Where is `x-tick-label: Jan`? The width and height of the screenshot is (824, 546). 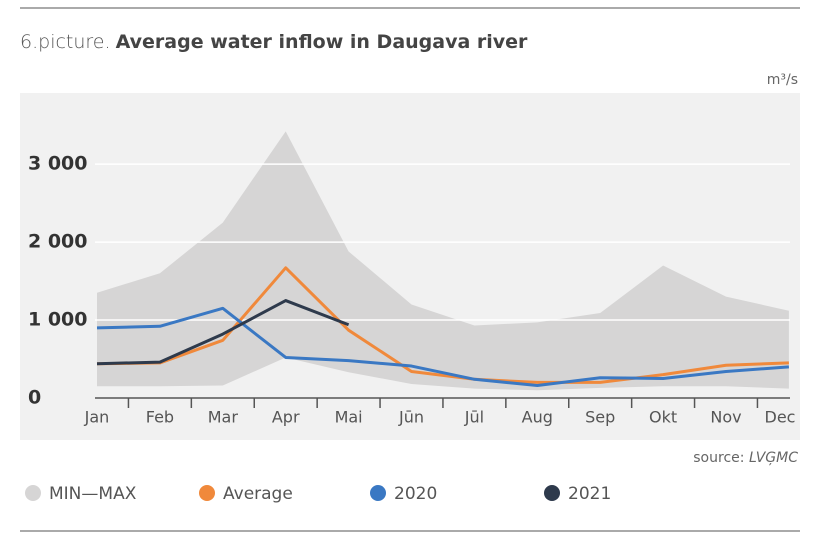
x-tick-label: Jan is located at coordinates (97, 417).